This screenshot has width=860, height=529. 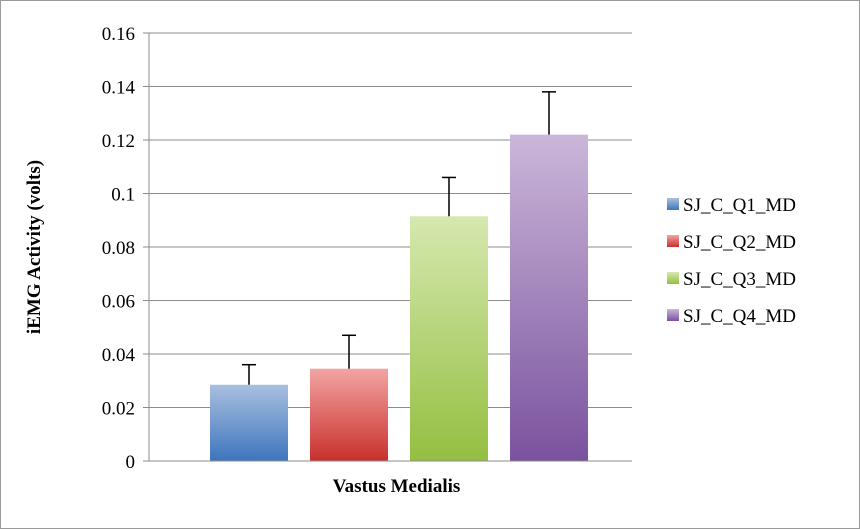 What do you see at coordinates (449, 338) in the screenshot?
I see `bar-sj-c-q3-md` at bounding box center [449, 338].